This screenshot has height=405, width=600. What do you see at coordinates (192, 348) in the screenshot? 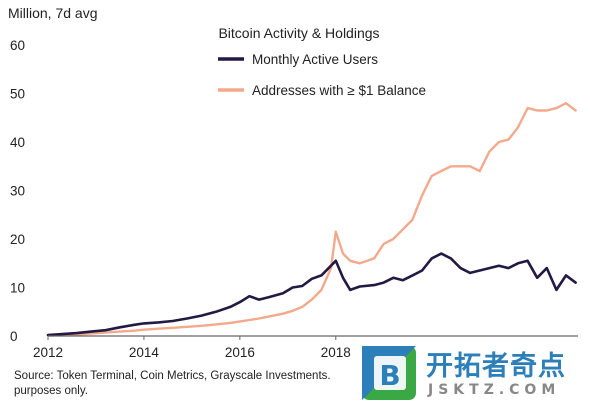
I see `x-axis-ticks: 2012 2014 2016 2018` at bounding box center [192, 348].